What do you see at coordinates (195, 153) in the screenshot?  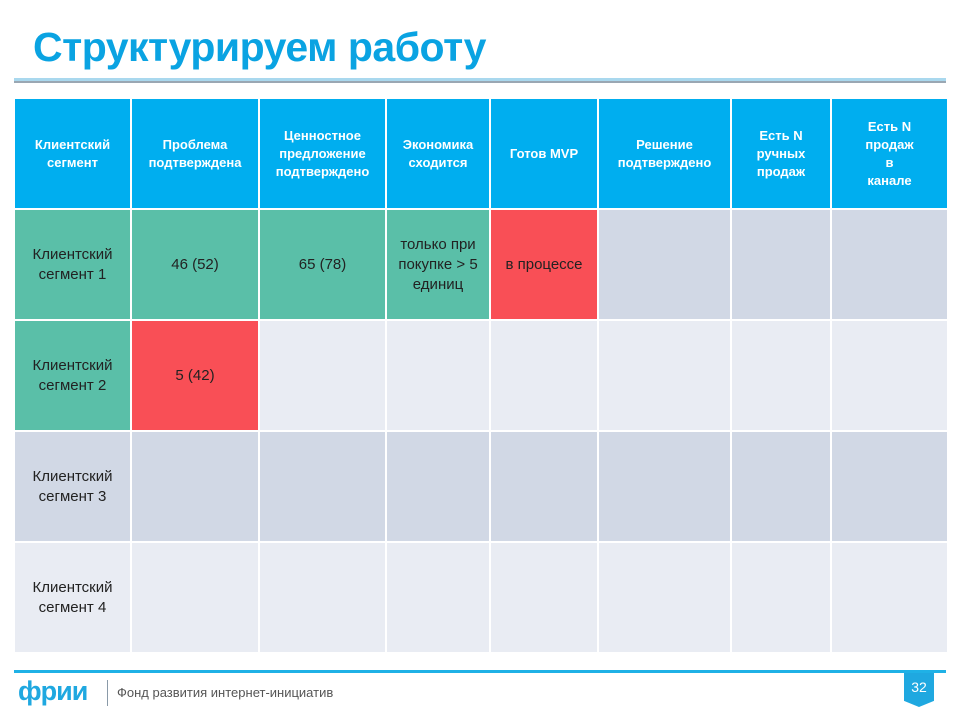 I see `header-cell: Проблема подтверждена` at bounding box center [195, 153].